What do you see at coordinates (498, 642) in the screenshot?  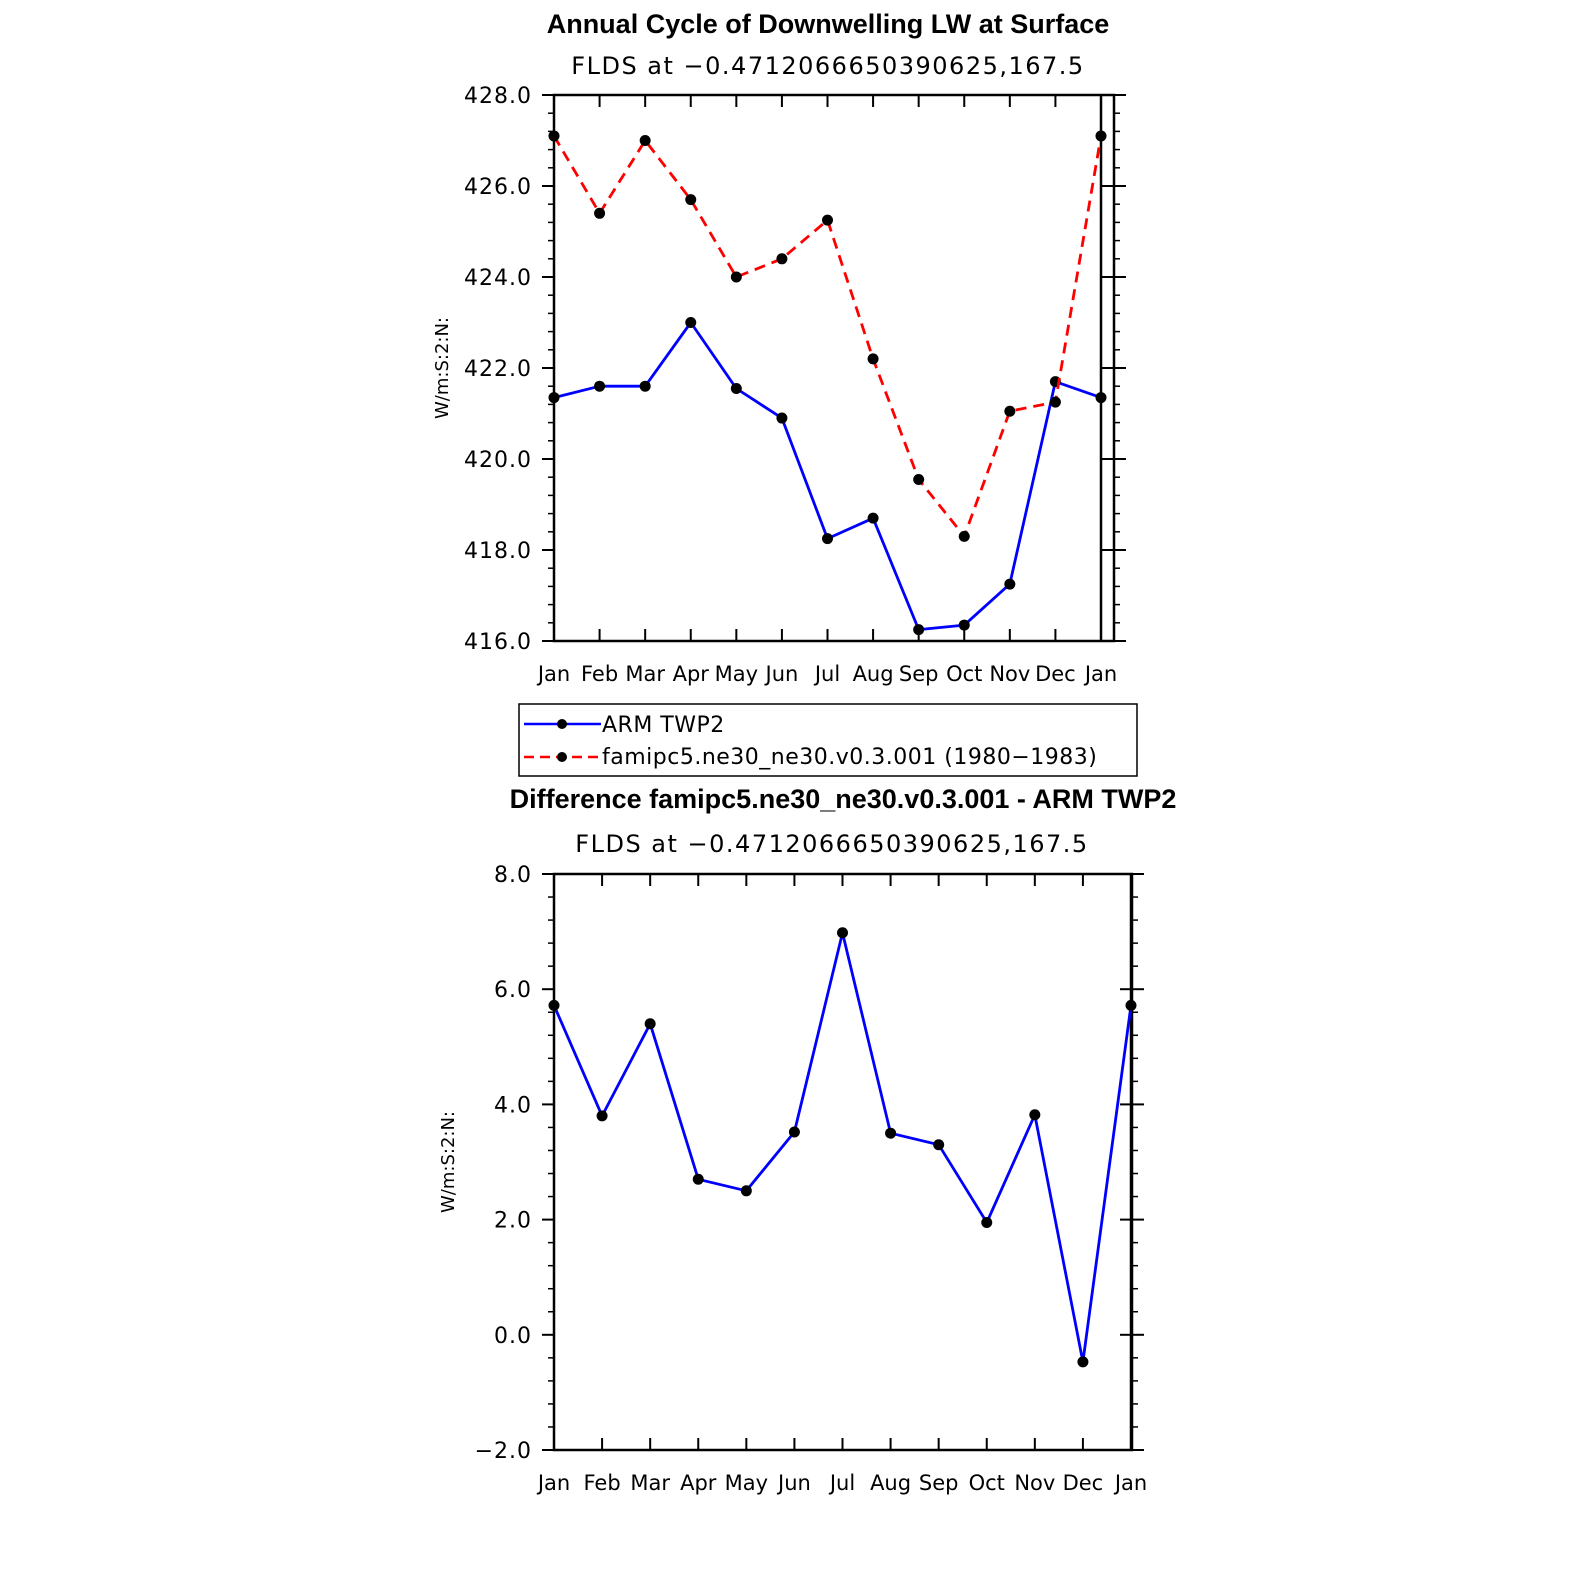 I see `y-tick-label: 416.0` at bounding box center [498, 642].